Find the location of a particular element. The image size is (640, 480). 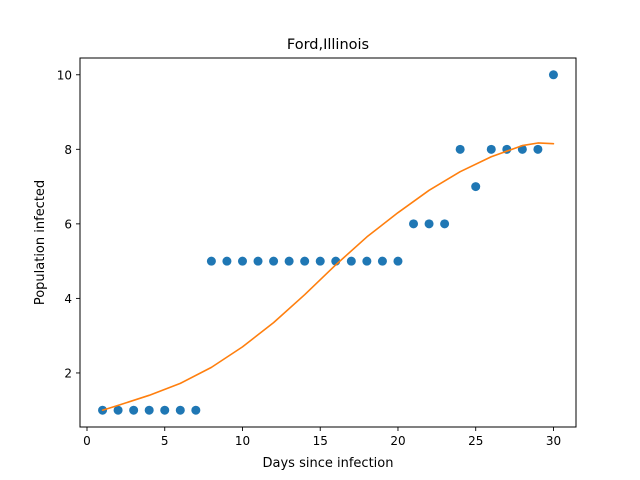

x-tick-label: 10 is located at coordinates (242, 441).